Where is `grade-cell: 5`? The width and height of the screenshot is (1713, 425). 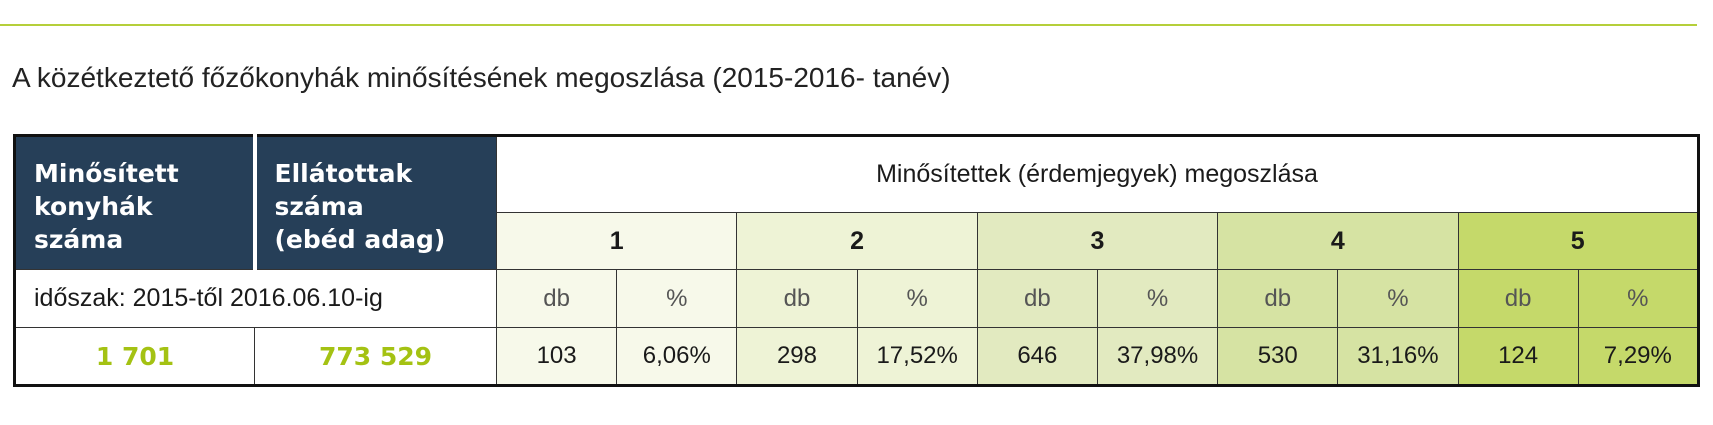 grade-cell: 5 is located at coordinates (1578, 241).